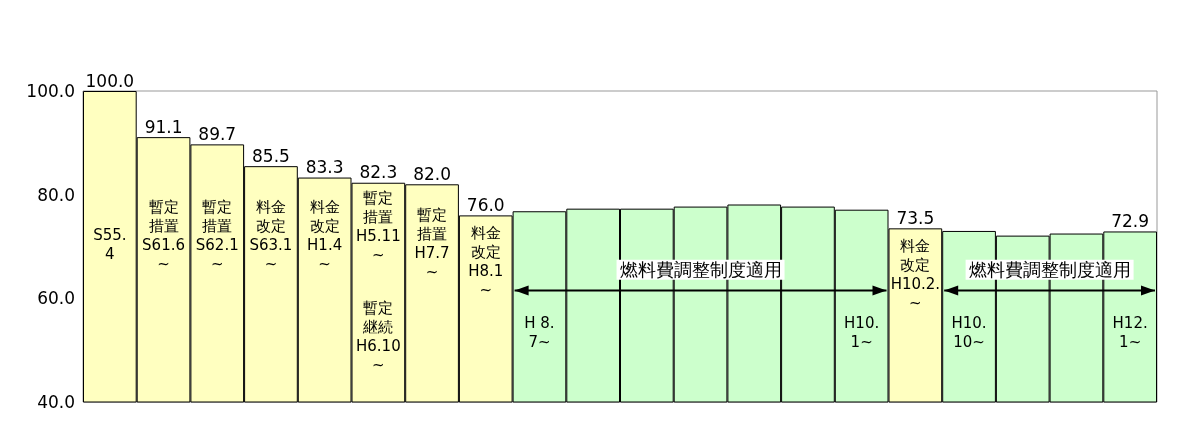 The image size is (1186, 423). Describe the element at coordinates (56, 298) in the screenshot. I see `y-tick-label: 60.0` at that location.